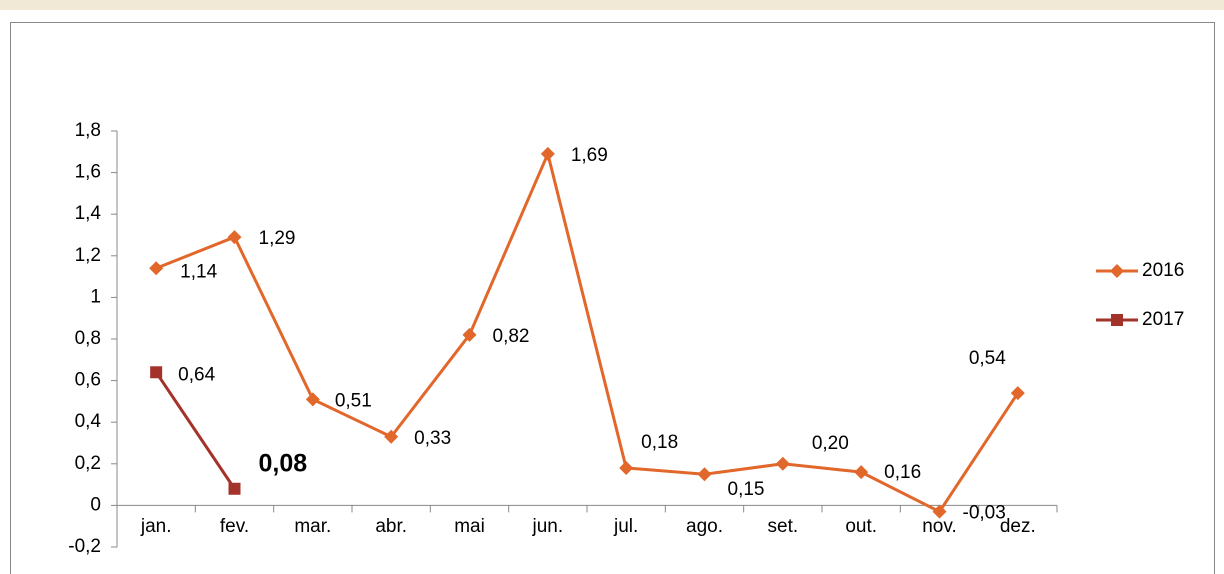  What do you see at coordinates (88, 380) in the screenshot?
I see `y-tick-label: 0,6` at bounding box center [88, 380].